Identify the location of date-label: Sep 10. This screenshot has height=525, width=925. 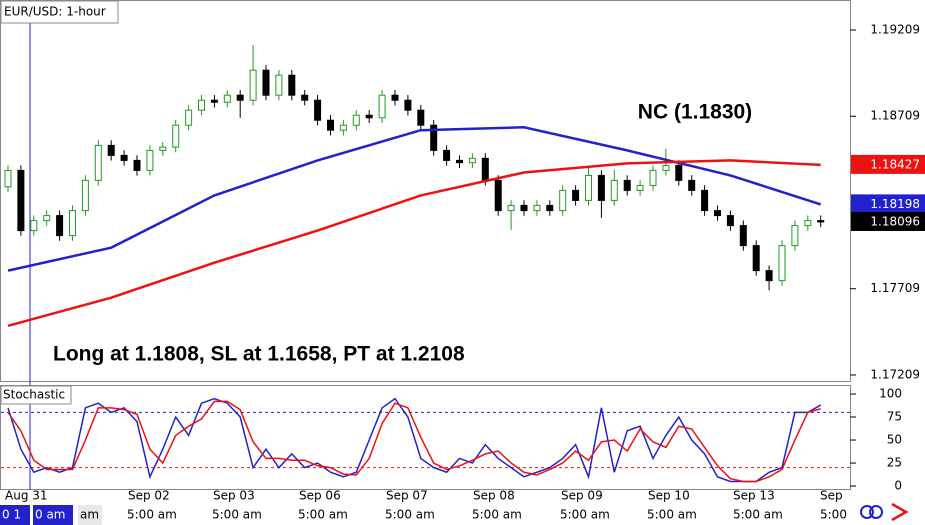
(669, 496).